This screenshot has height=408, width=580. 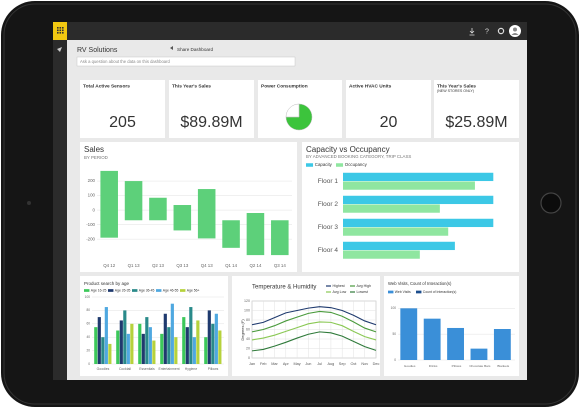 What do you see at coordinates (476, 109) in the screenshot?
I see `tile` at bounding box center [476, 109].